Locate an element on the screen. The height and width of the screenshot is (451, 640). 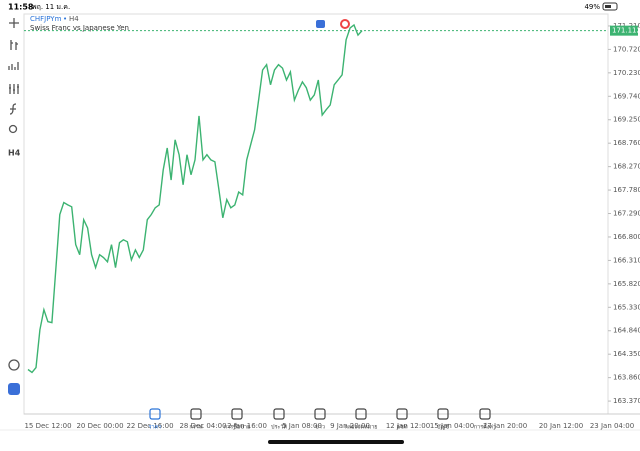
last-price-tag is located at coordinates (624, 30).